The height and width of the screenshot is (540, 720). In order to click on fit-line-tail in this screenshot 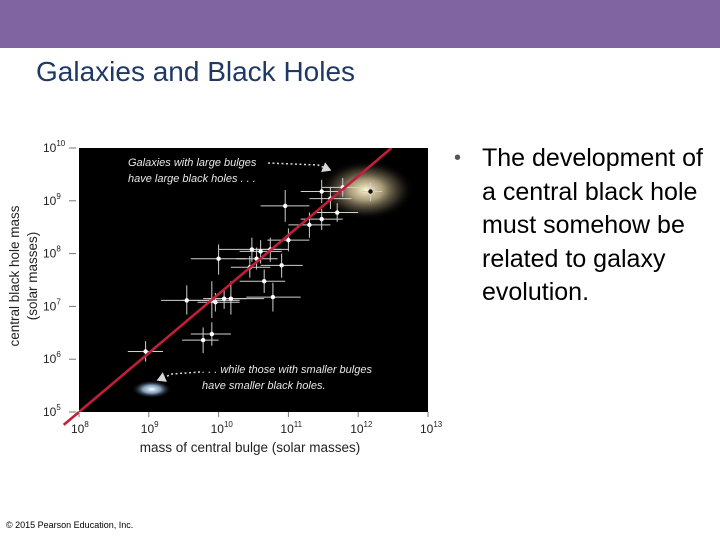, I will do `click(71, 418)`.